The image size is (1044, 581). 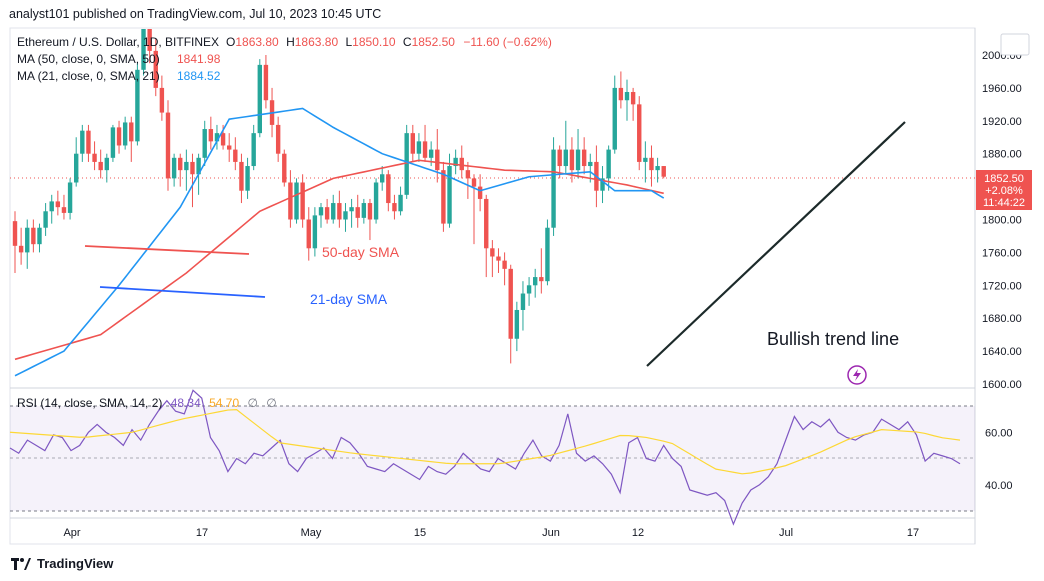 I want to click on price-badge, so click(x=1004, y=190).